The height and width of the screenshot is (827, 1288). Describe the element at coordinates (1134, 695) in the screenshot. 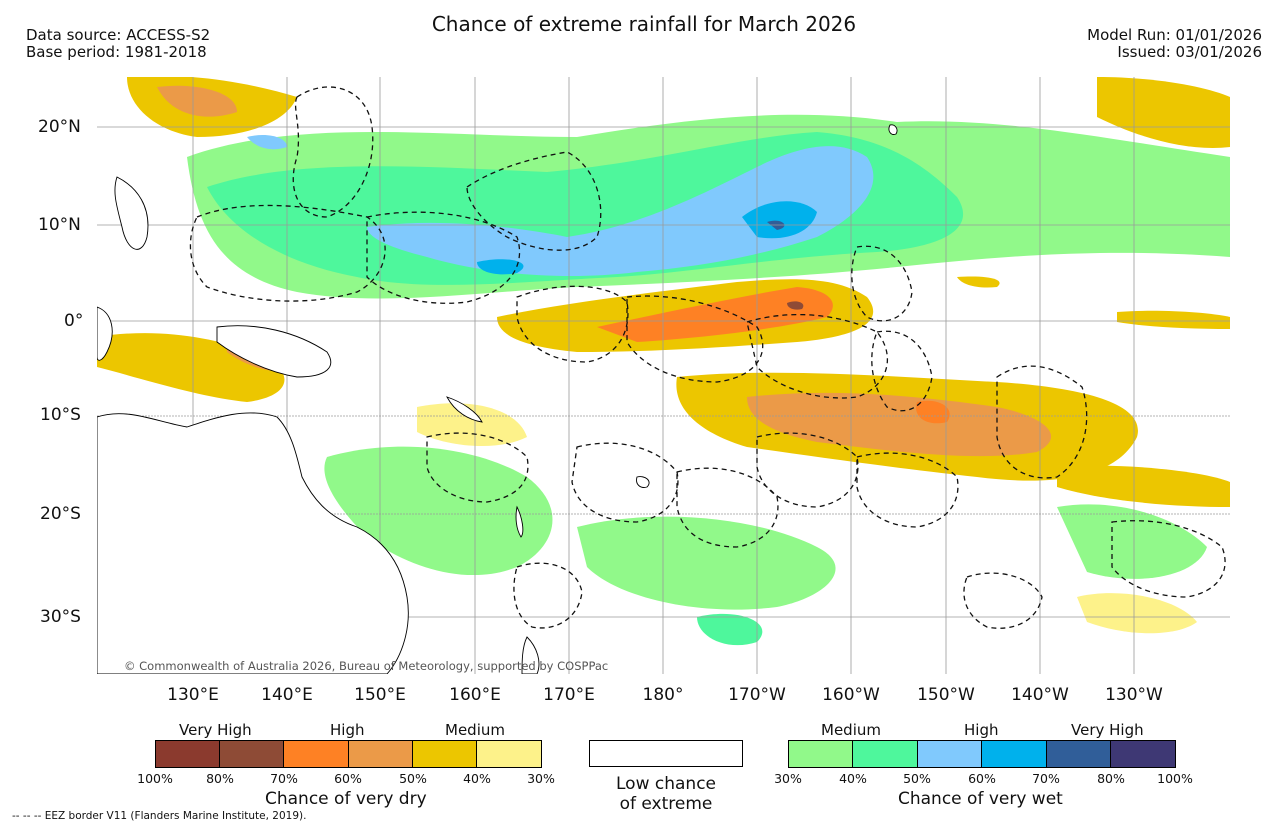

I see `lon-label-130w: 130°W` at that location.